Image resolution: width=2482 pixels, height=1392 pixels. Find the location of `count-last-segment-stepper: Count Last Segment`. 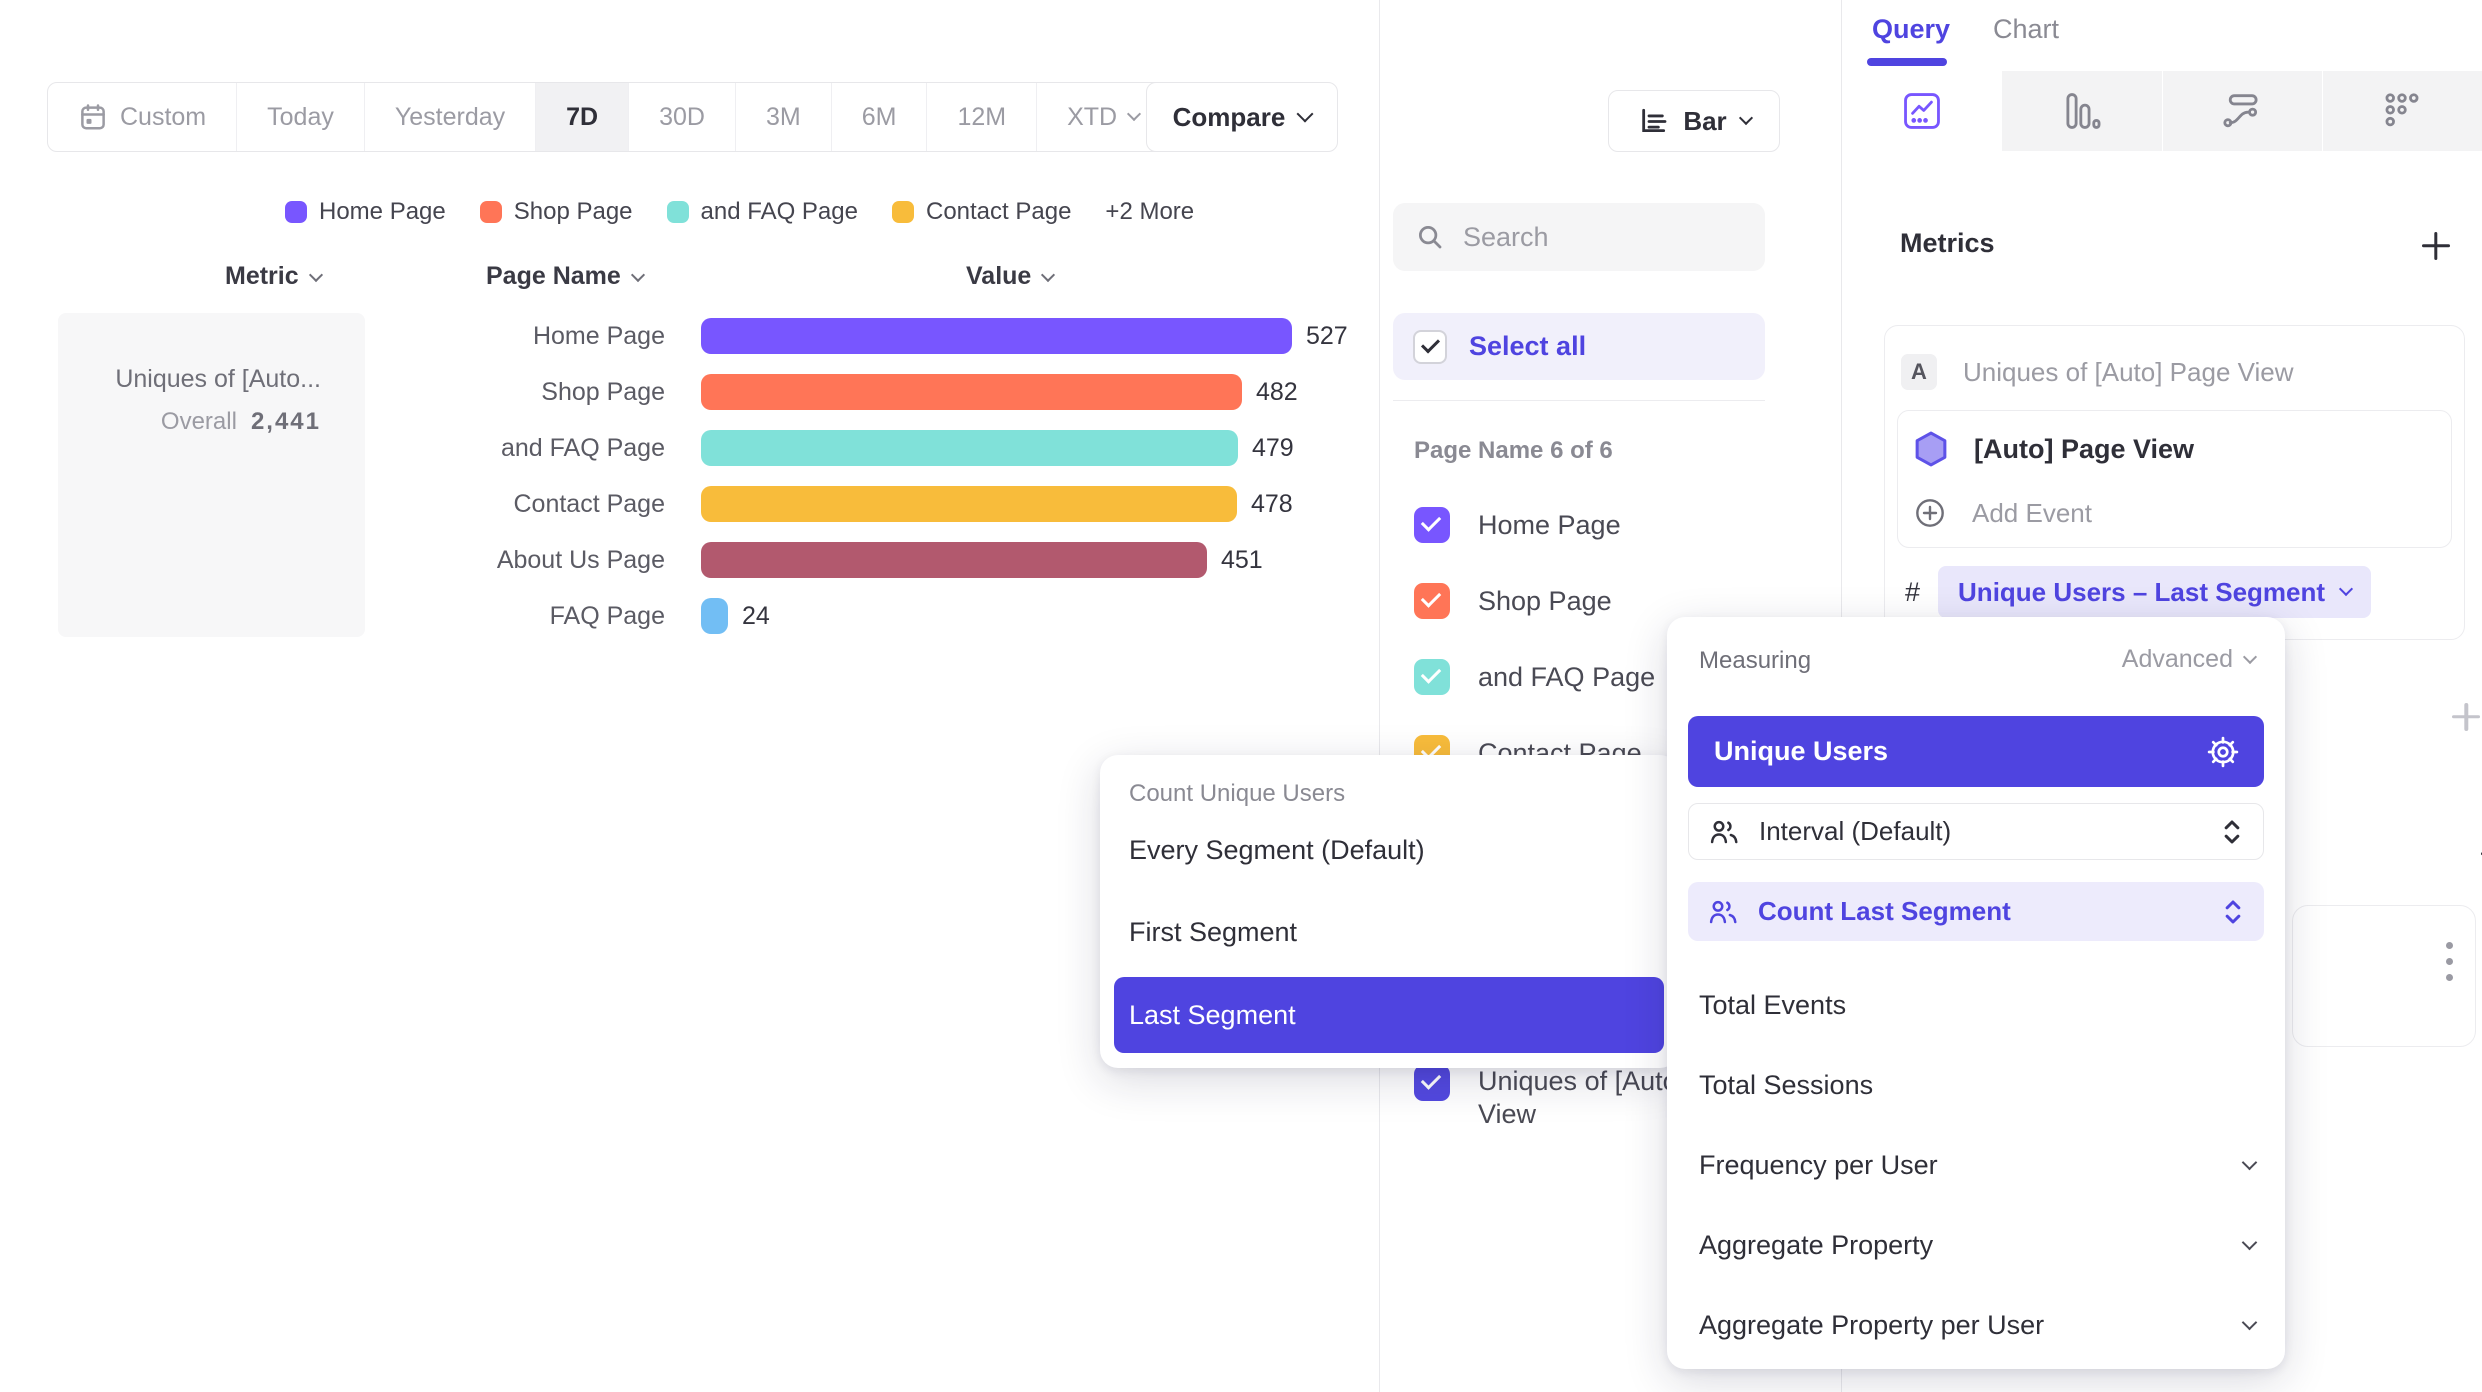

count-last-segment-stepper: Count Last Segment is located at coordinates (1976, 911).